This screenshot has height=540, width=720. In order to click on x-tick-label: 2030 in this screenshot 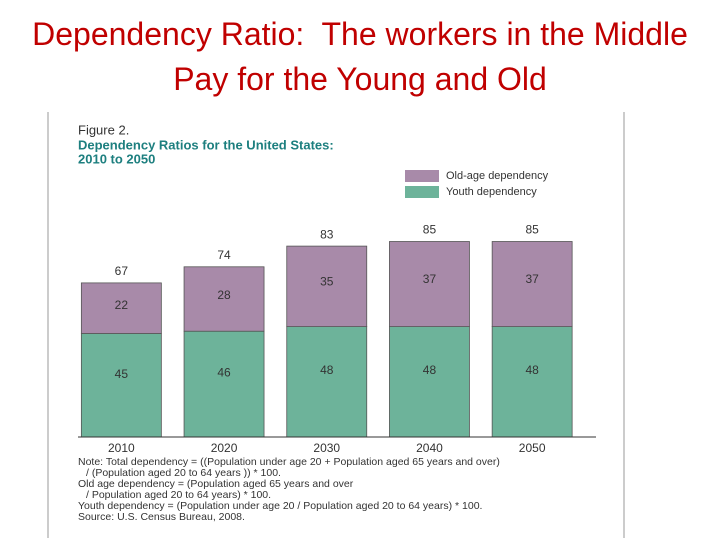, I will do `click(326, 448)`.